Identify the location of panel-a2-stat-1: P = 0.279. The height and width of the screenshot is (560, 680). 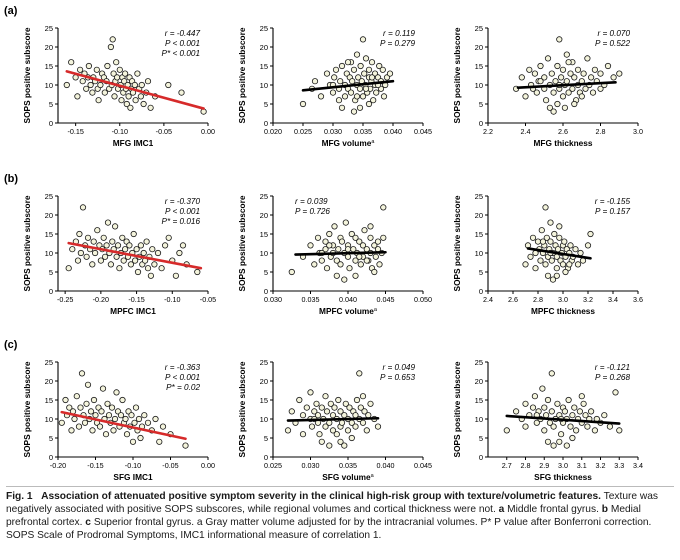
(397, 43).